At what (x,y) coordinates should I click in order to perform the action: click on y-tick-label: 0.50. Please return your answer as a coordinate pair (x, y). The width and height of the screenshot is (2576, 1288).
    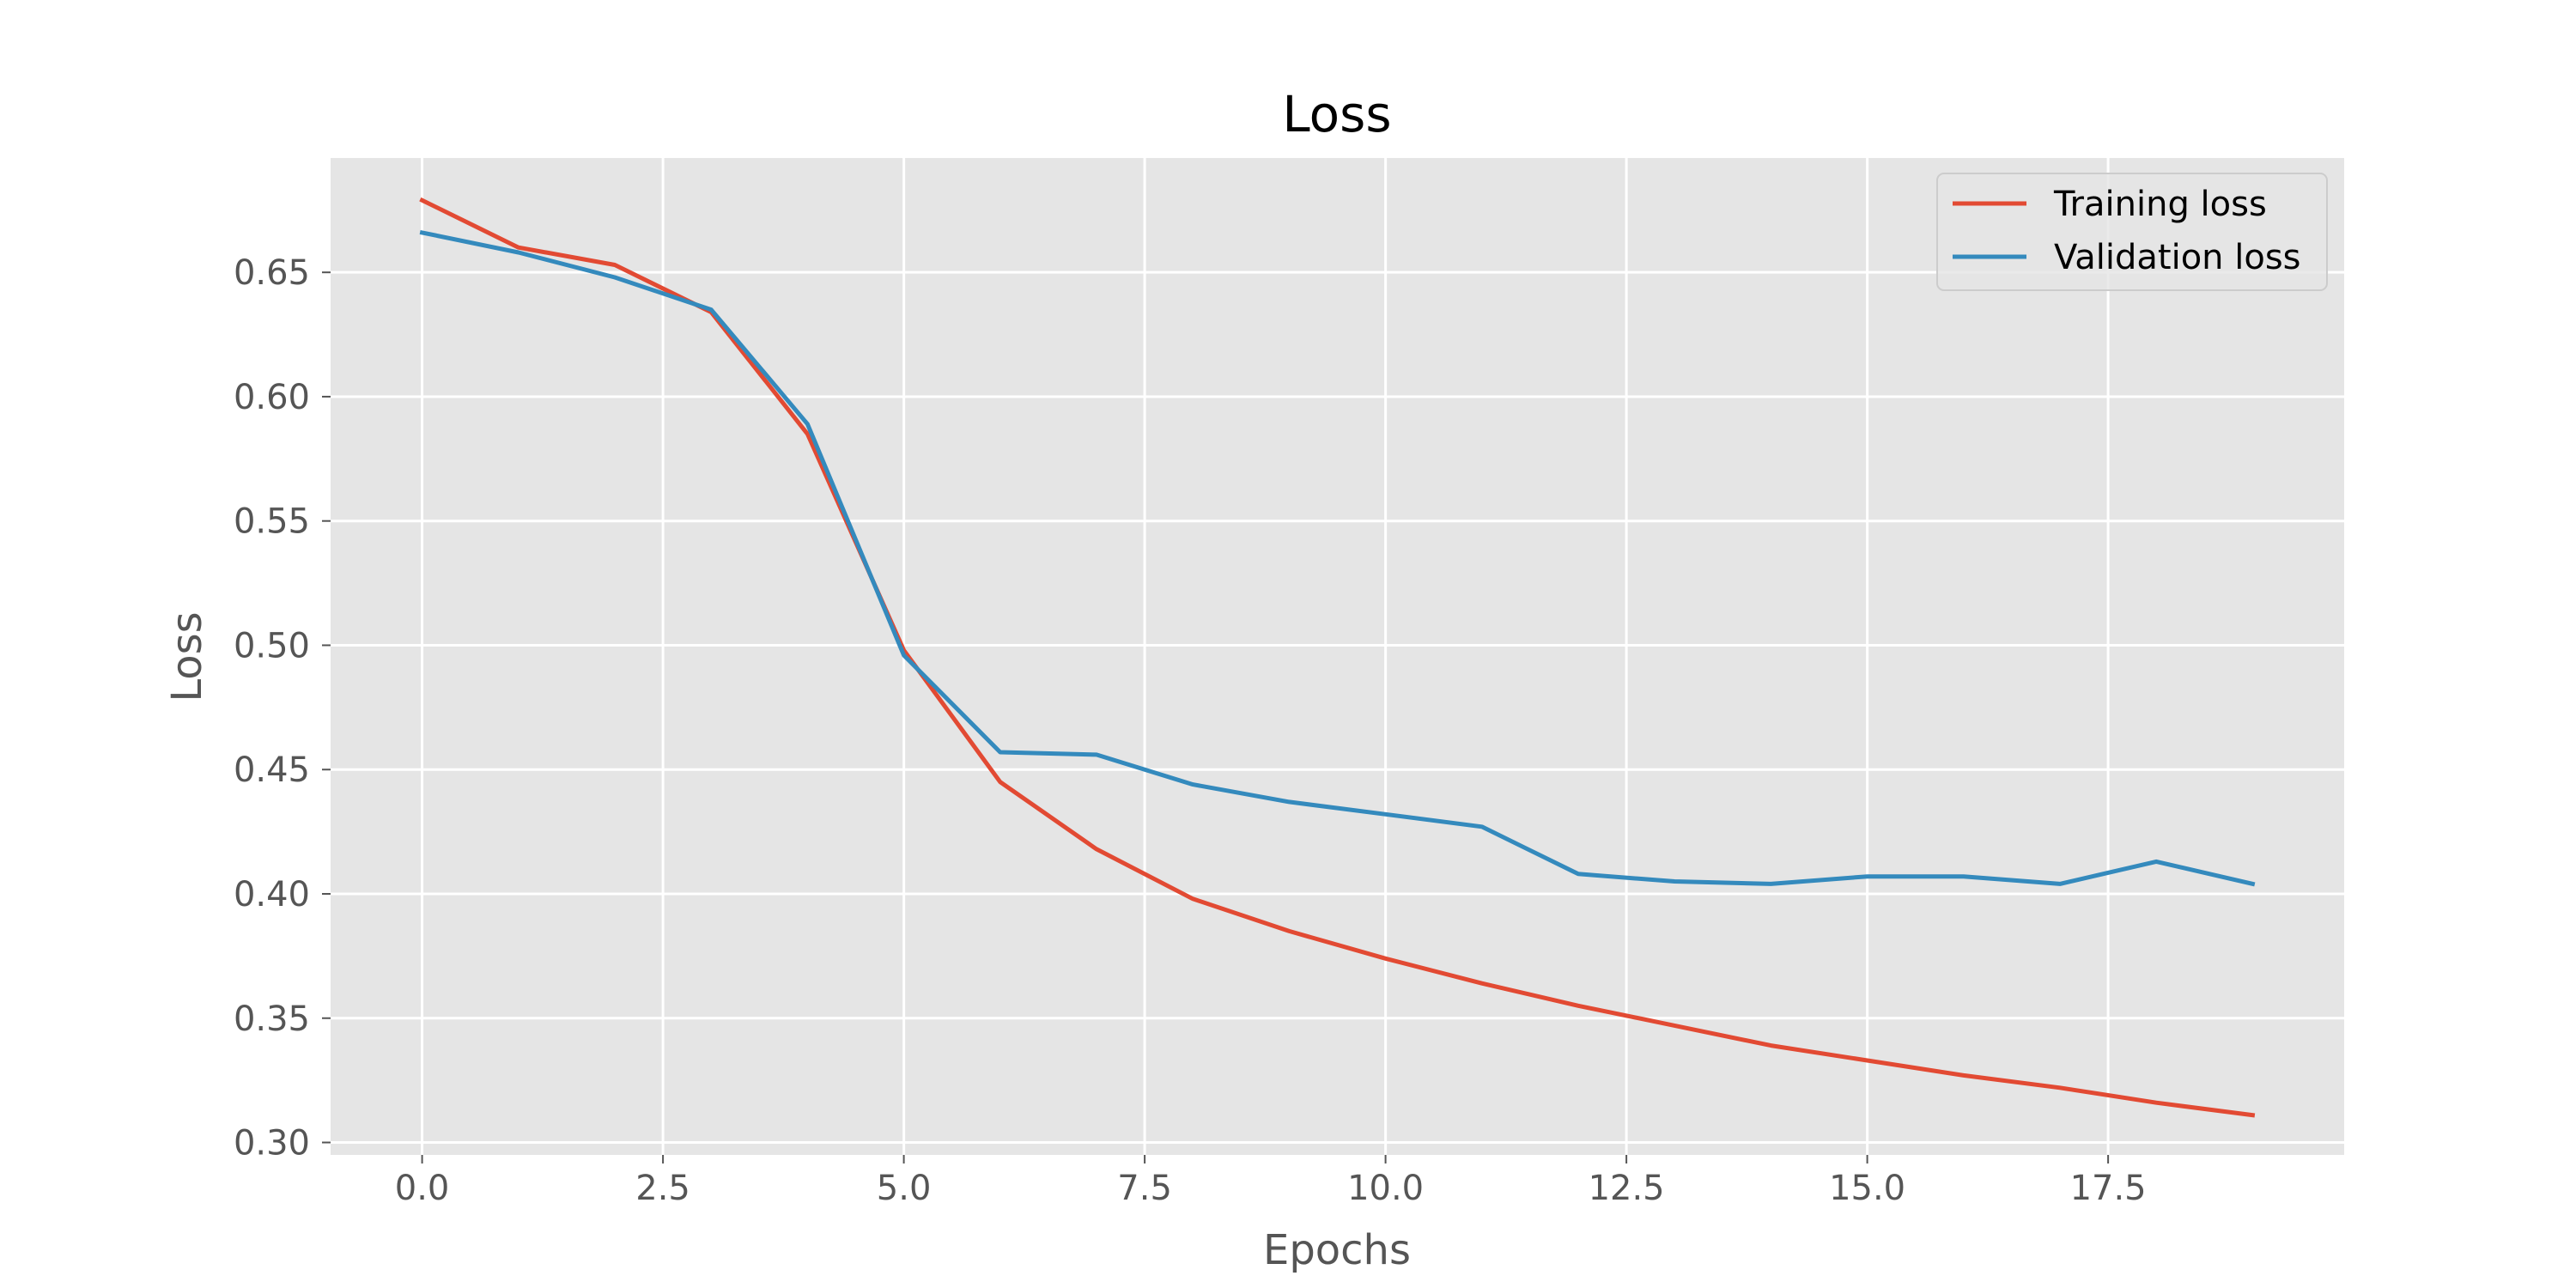
    Looking at the image, I should click on (272, 645).